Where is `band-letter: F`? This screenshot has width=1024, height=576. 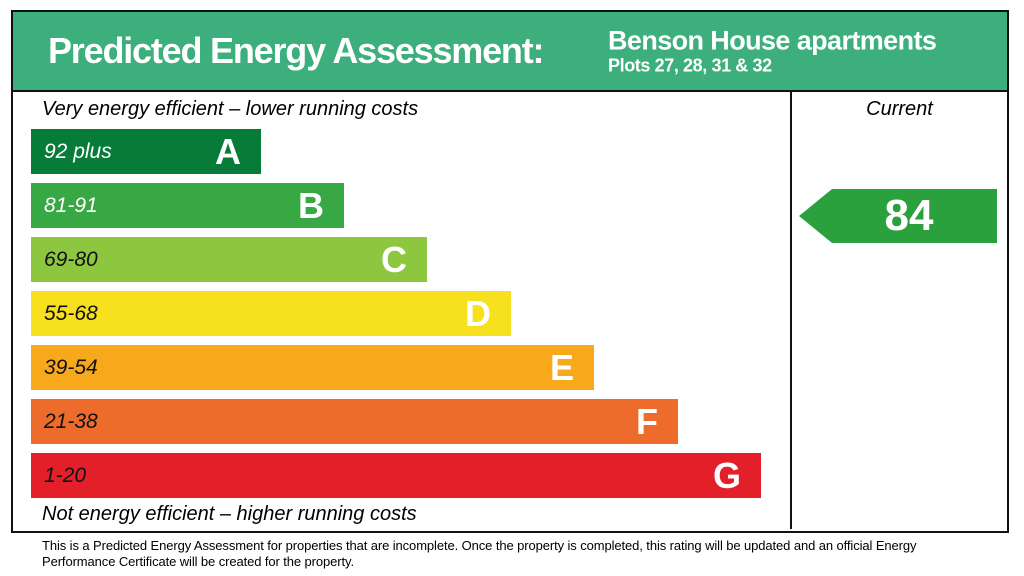 band-letter: F is located at coordinates (647, 421).